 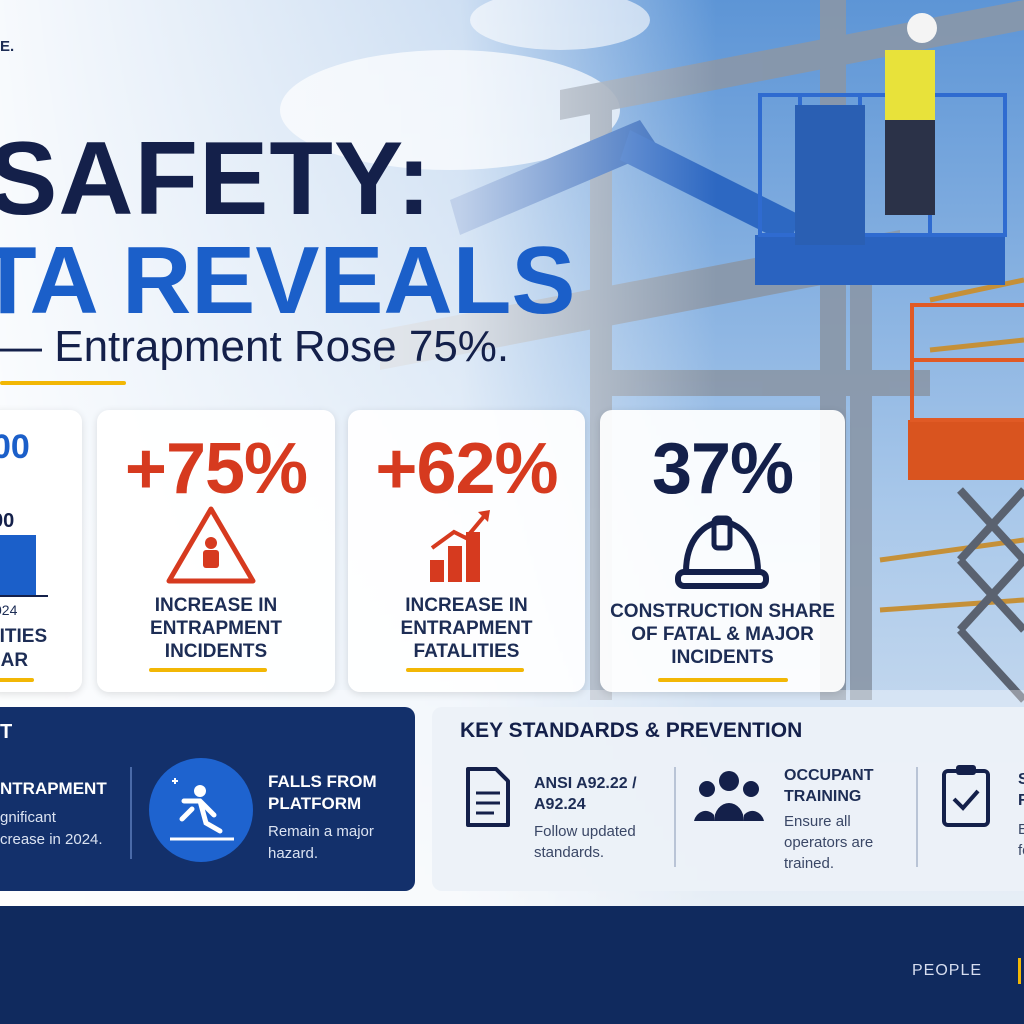 What do you see at coordinates (216, 469) in the screenshot?
I see `stat-value: +75%` at bounding box center [216, 469].